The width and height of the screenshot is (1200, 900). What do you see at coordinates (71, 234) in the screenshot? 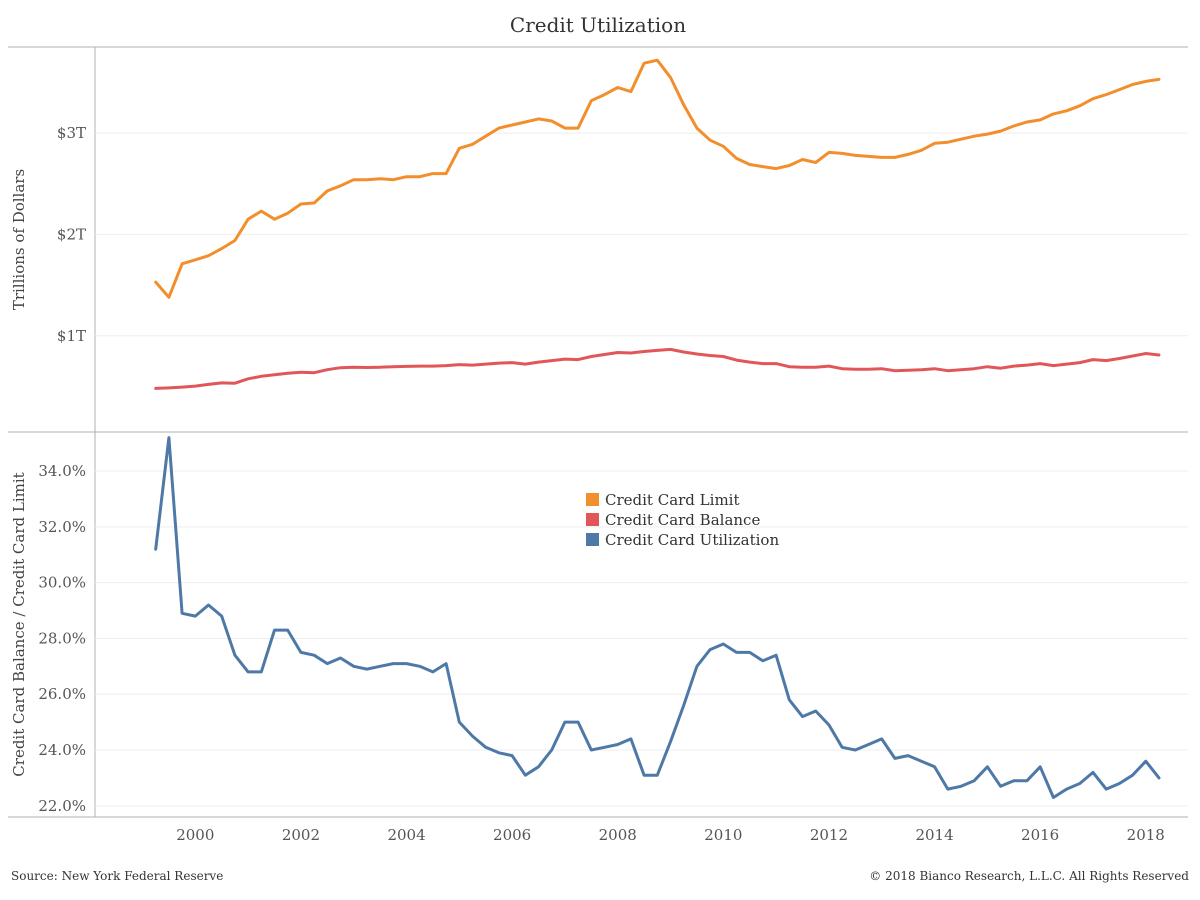
I see `y-tick-label: $2T` at bounding box center [71, 234].